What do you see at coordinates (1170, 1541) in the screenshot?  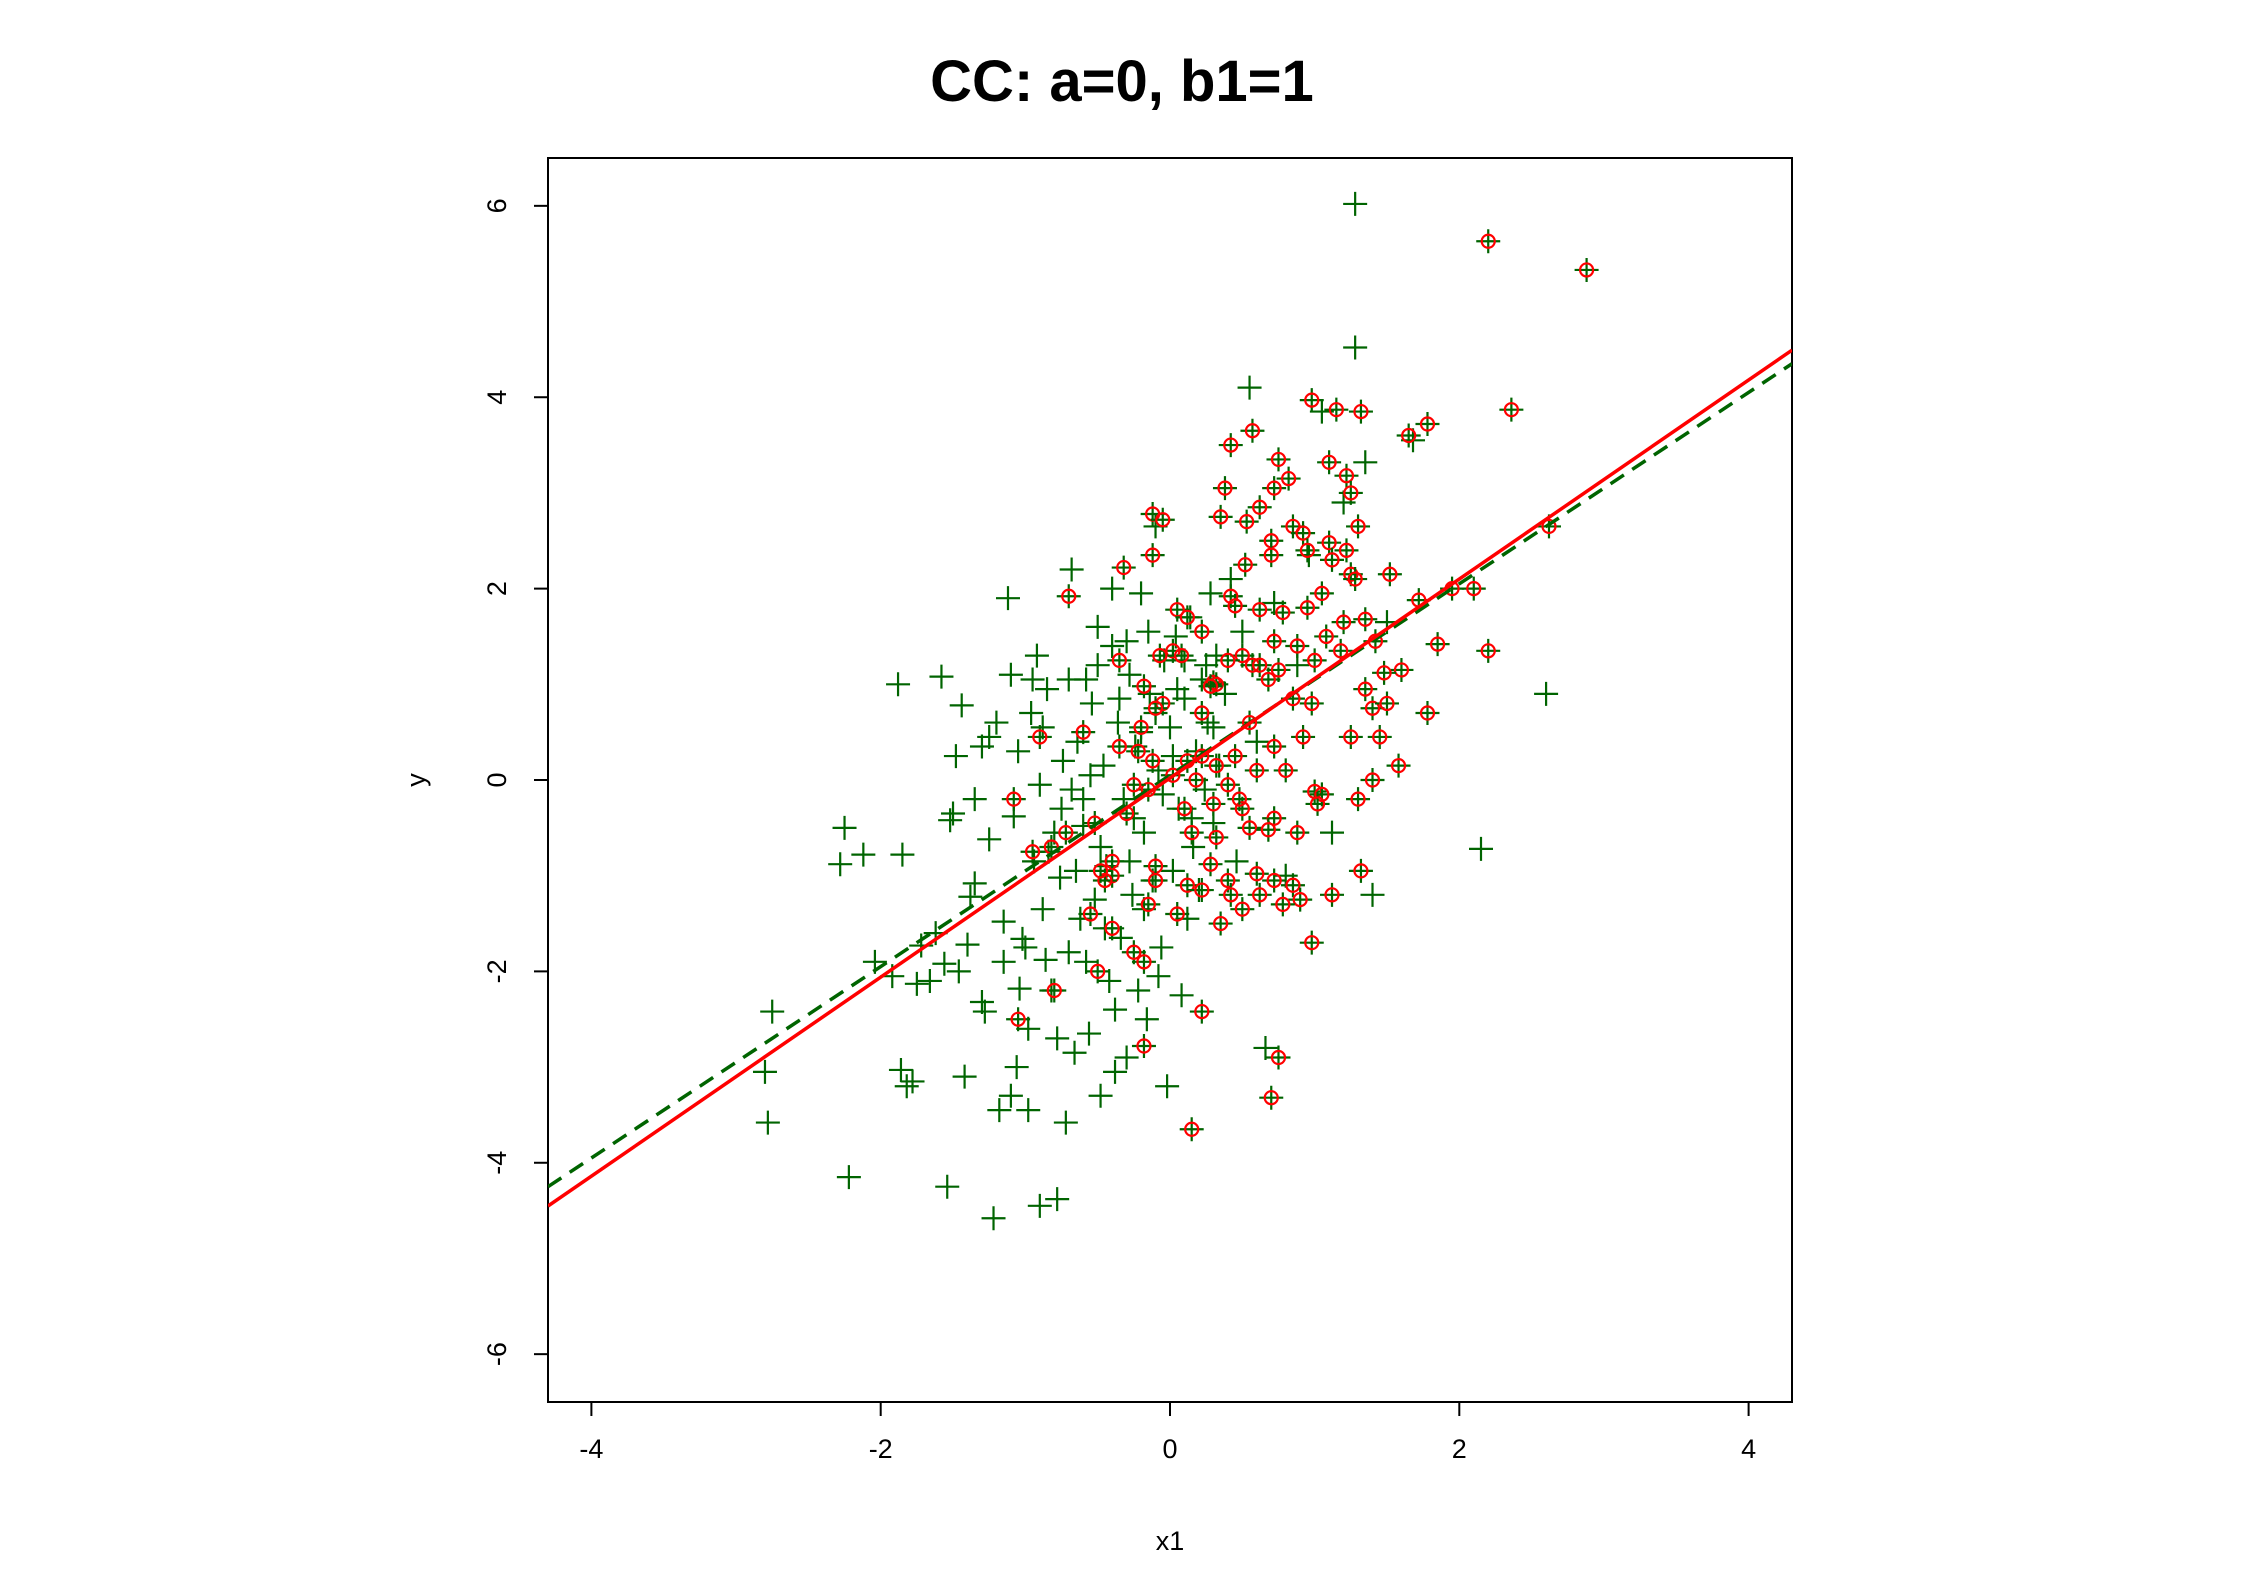 I see `x-axis-label: x1` at bounding box center [1170, 1541].